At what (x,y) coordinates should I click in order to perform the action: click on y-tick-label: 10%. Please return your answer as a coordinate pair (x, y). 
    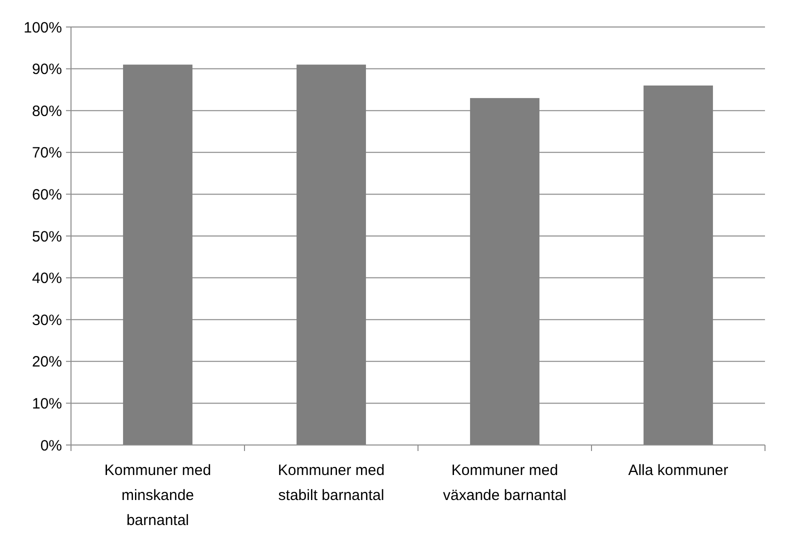
    Looking at the image, I should click on (47, 403).